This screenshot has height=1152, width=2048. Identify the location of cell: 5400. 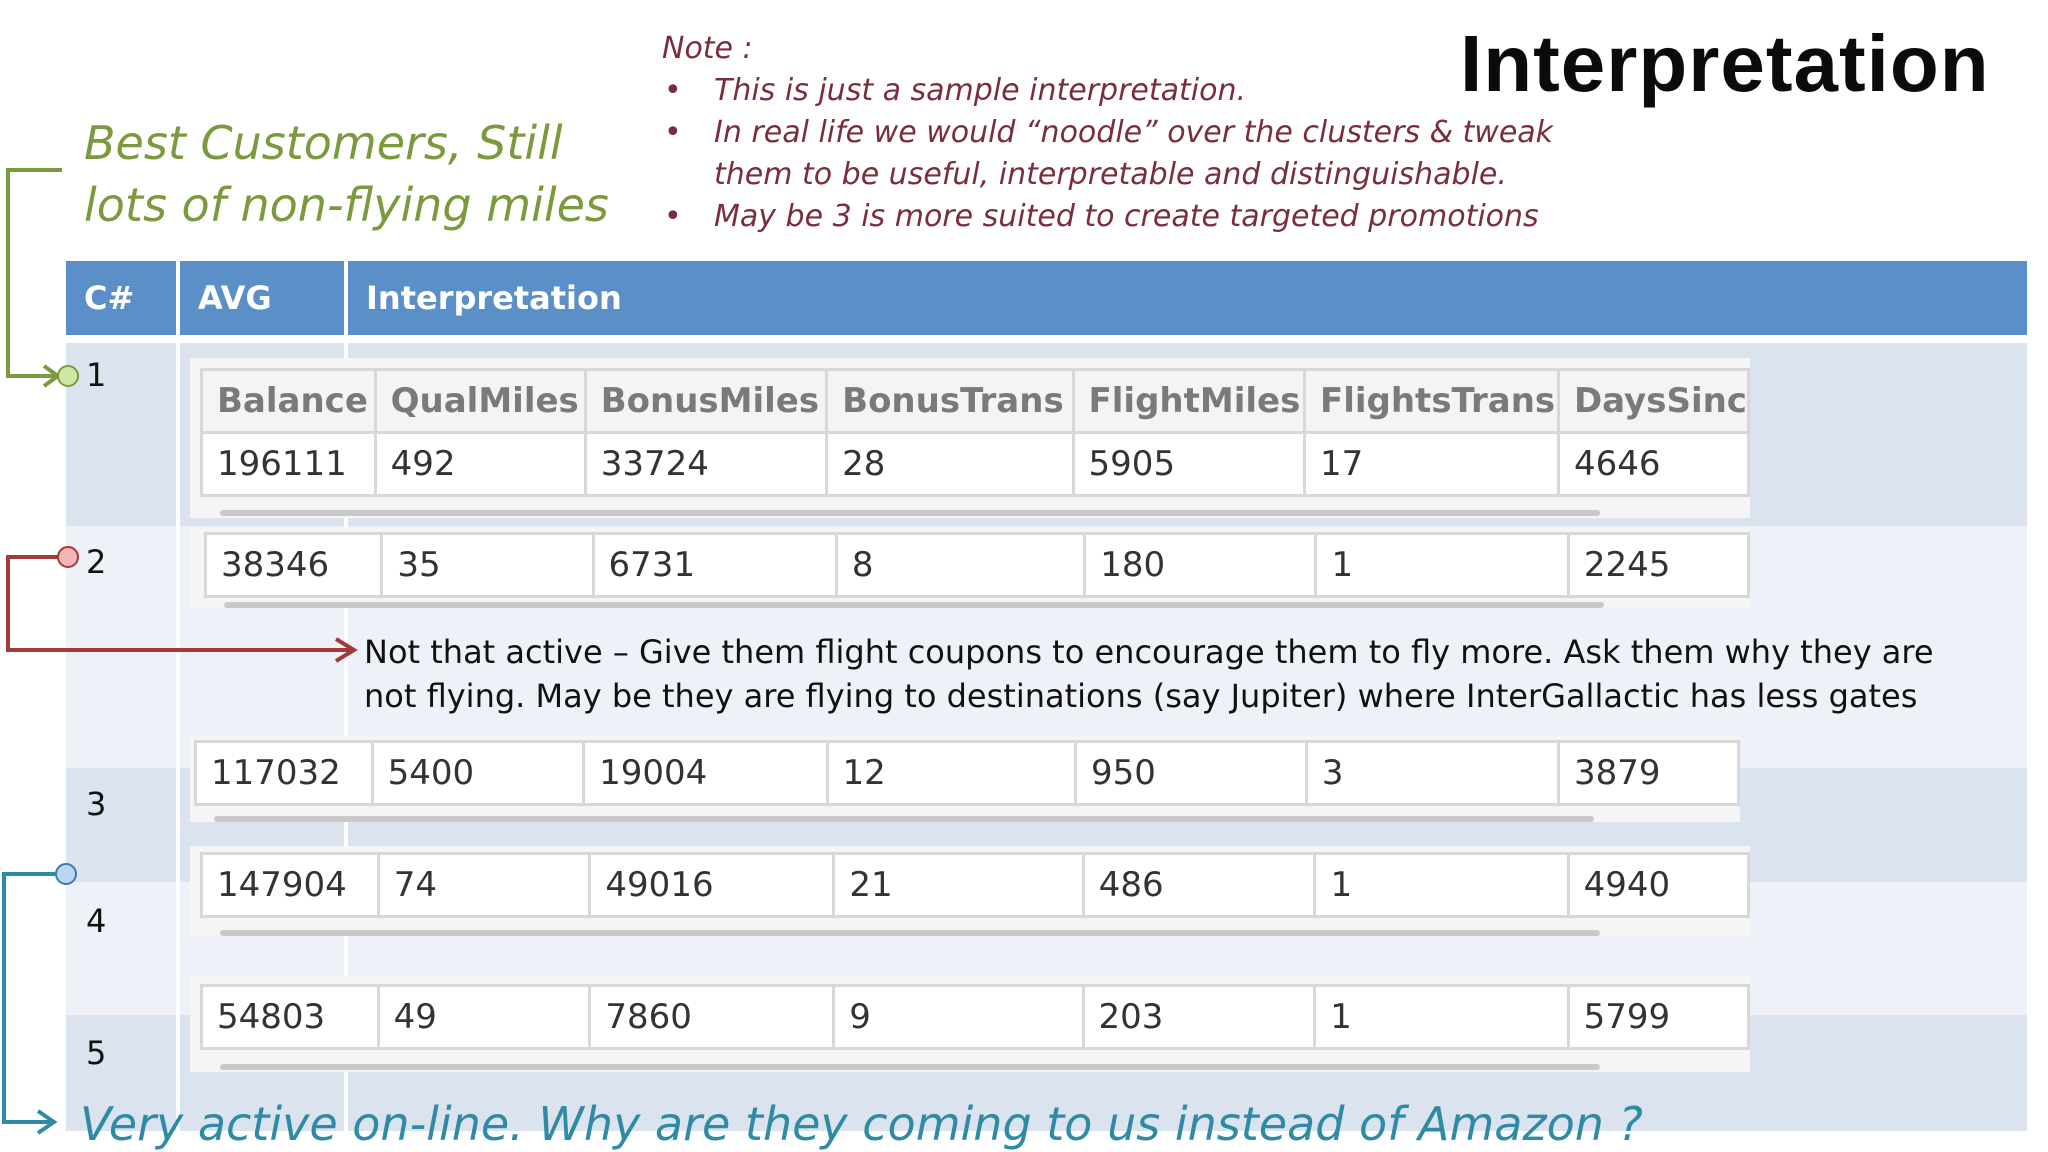
(478, 773).